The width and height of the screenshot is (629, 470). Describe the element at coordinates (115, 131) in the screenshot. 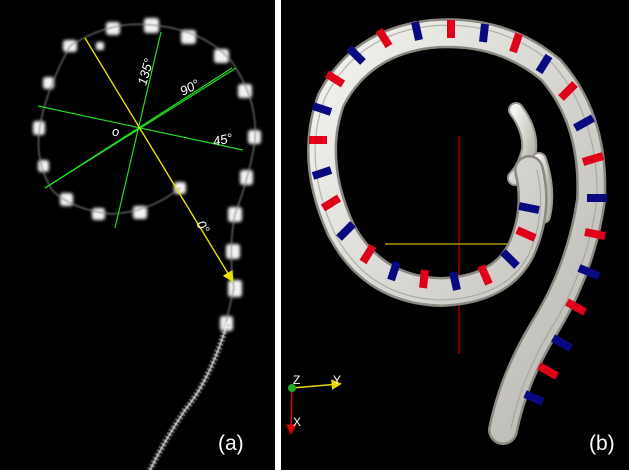

I see `origin-label: o` at that location.